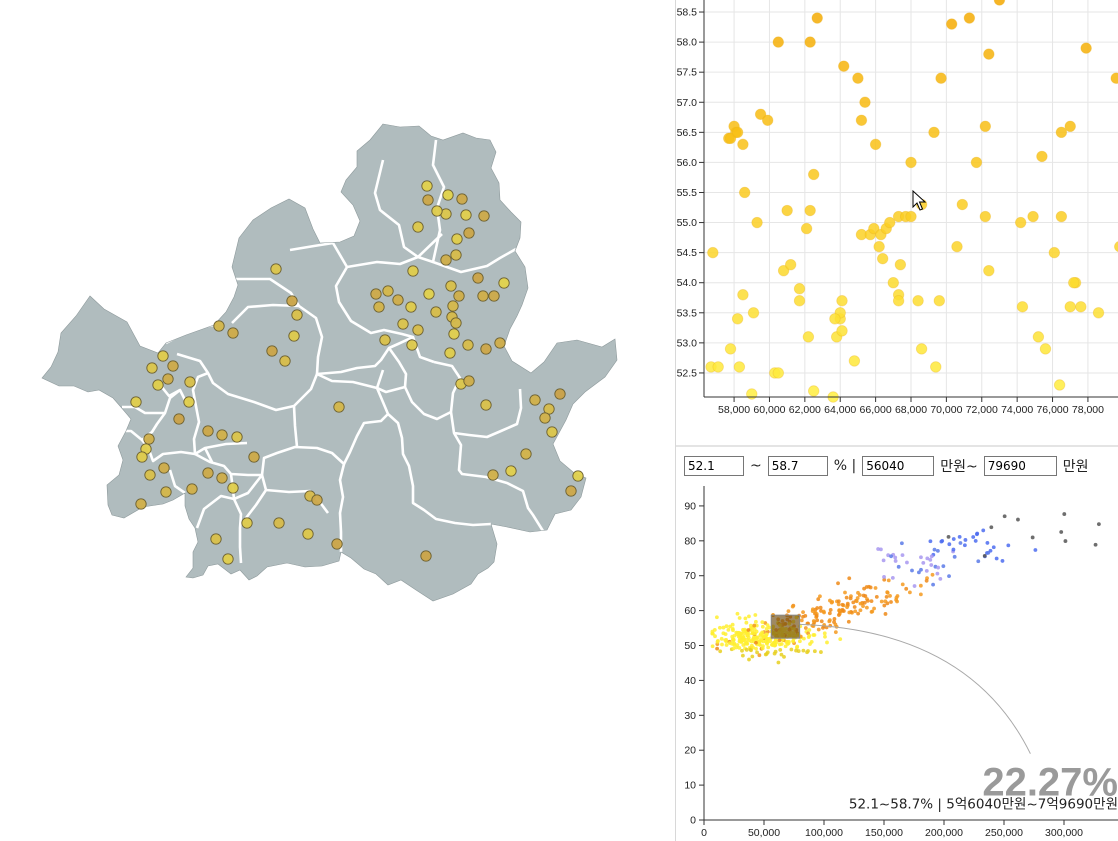 This screenshot has height=841, width=1118. I want to click on x-tick-label: 150,000, so click(884, 833).